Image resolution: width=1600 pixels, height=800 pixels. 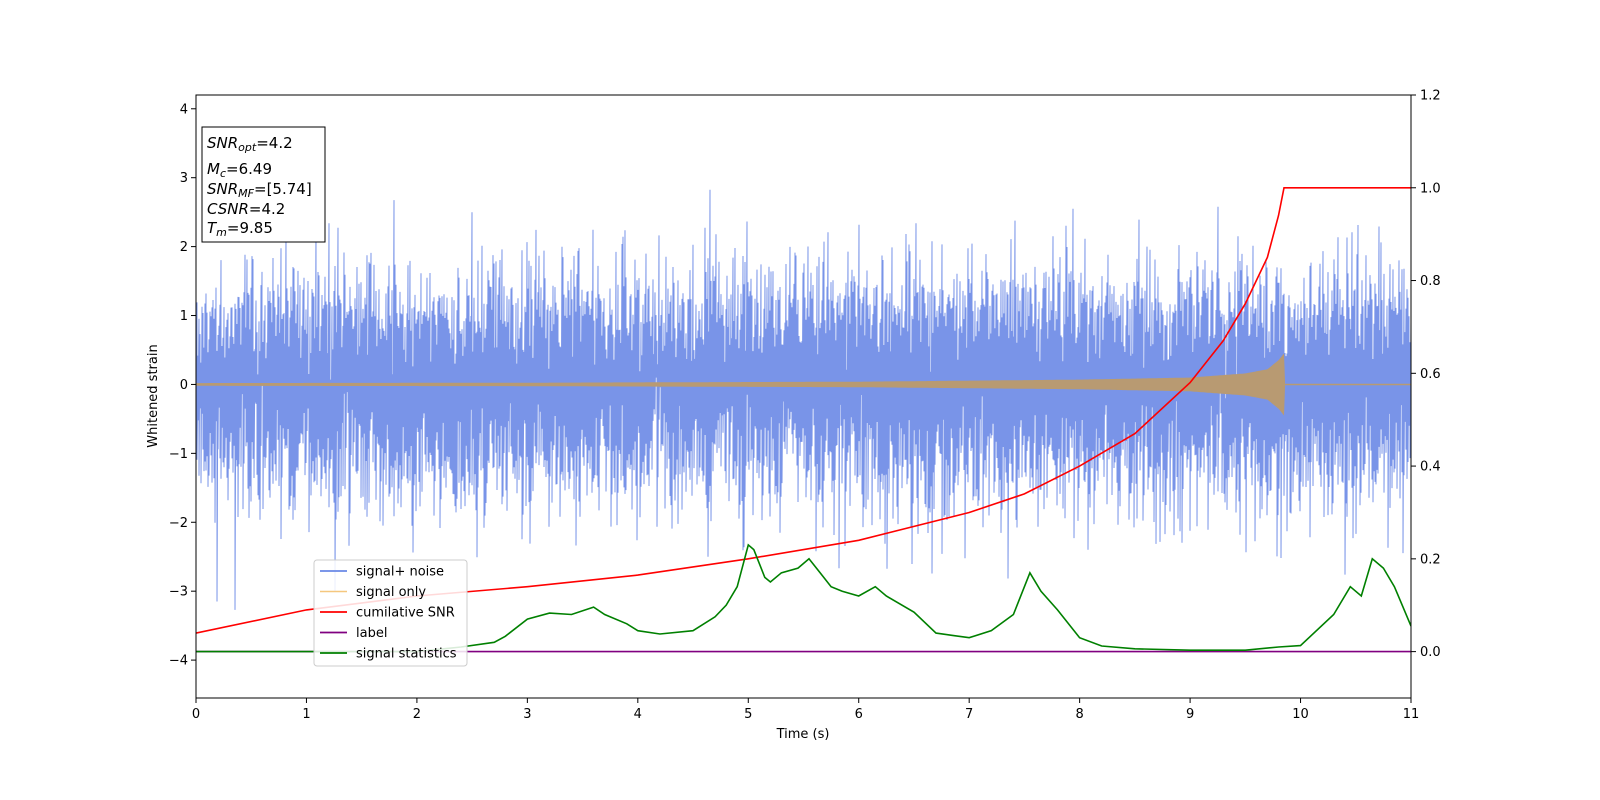 What do you see at coordinates (638, 714) in the screenshot?
I see `x-tick-label: 4` at bounding box center [638, 714].